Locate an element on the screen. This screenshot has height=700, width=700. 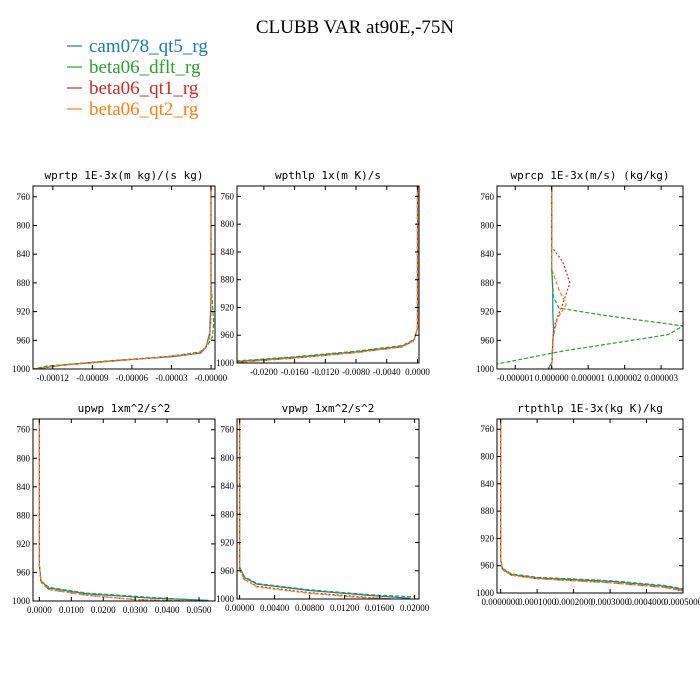
x-tick-label: -0.0120 is located at coordinates (325, 372).